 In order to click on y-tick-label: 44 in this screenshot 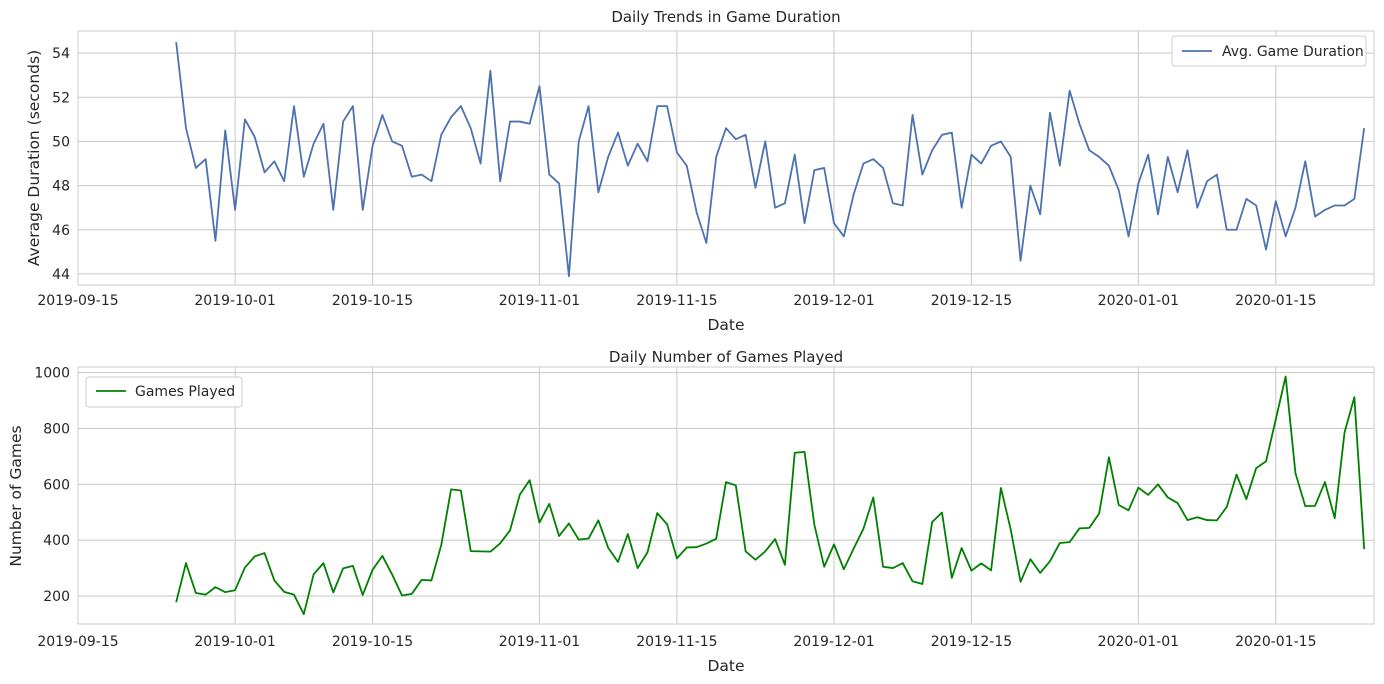, I will do `click(61, 275)`.